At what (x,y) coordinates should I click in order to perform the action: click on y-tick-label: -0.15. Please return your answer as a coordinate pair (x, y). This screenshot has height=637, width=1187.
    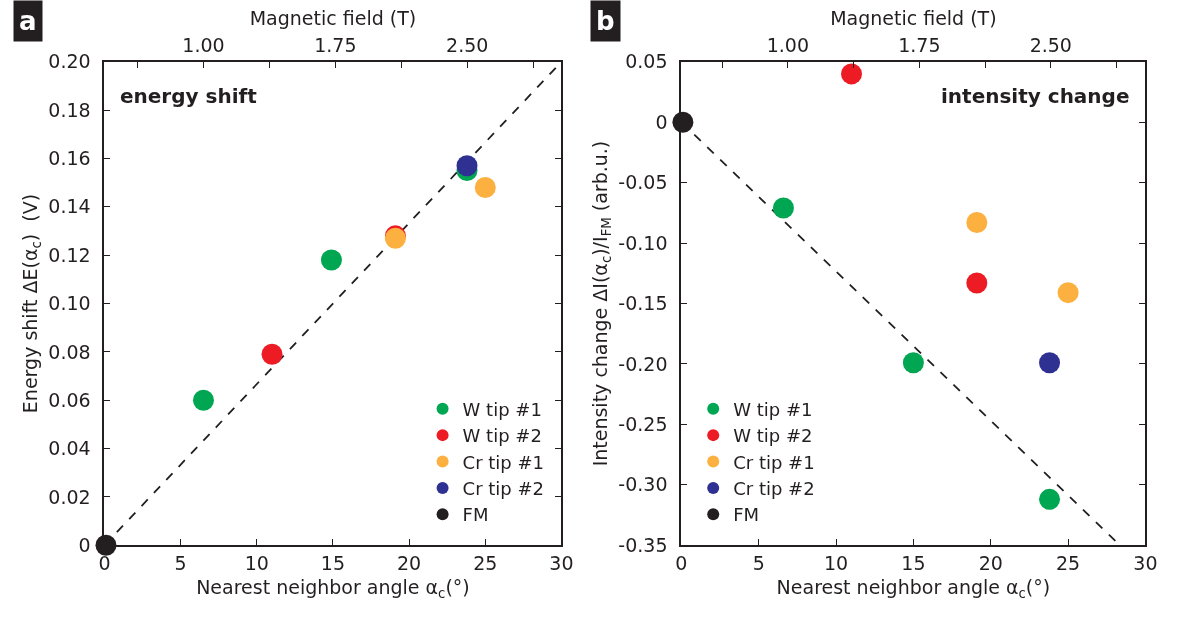
    Looking at the image, I should click on (643, 303).